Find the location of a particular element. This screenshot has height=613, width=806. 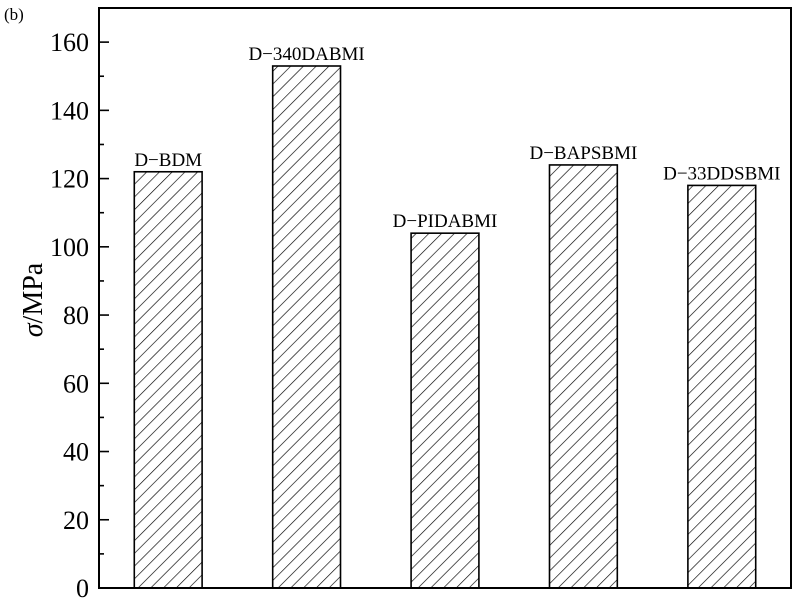

bar-category-label: D−BDM is located at coordinates (168, 160).